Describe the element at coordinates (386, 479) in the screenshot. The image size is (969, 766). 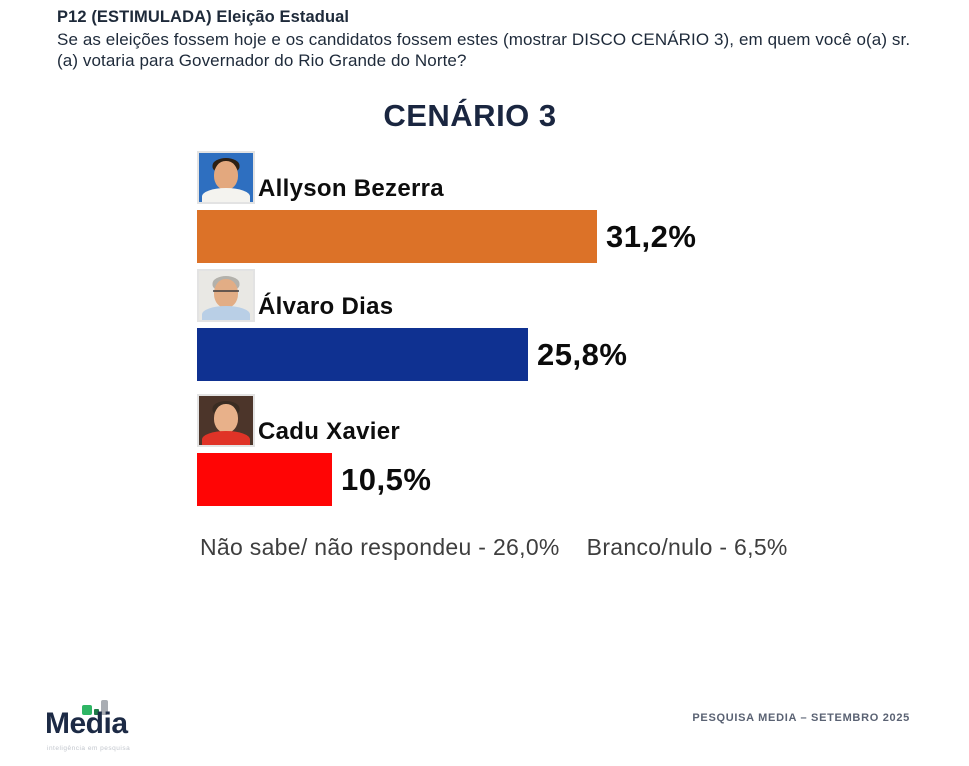
I see `result-value: 10,5%` at that location.